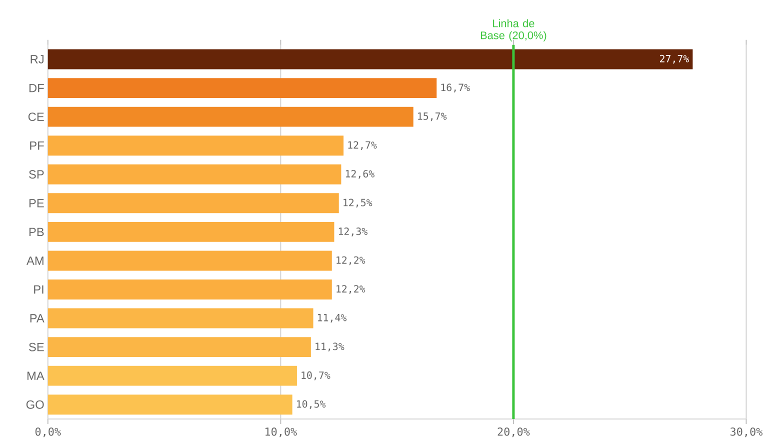  What do you see at coordinates (281, 433) in the screenshot?
I see `x-tick-label: 10,0%` at bounding box center [281, 433].